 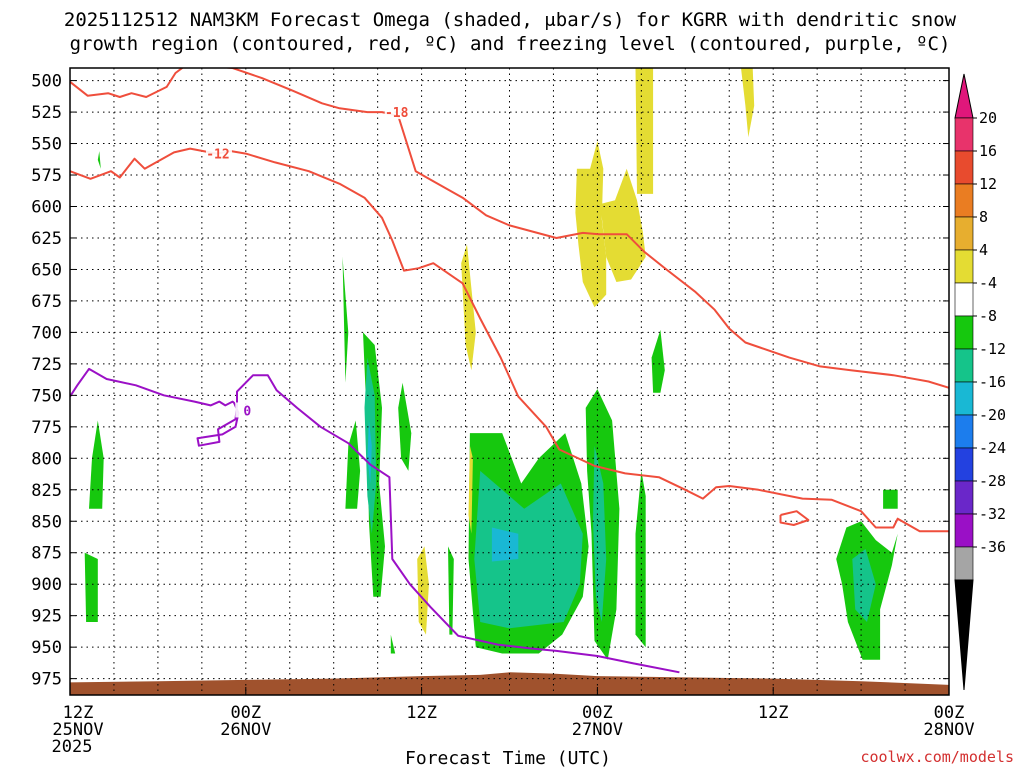 I want to click on colorbar-label-11: -28, so click(x=992, y=481).